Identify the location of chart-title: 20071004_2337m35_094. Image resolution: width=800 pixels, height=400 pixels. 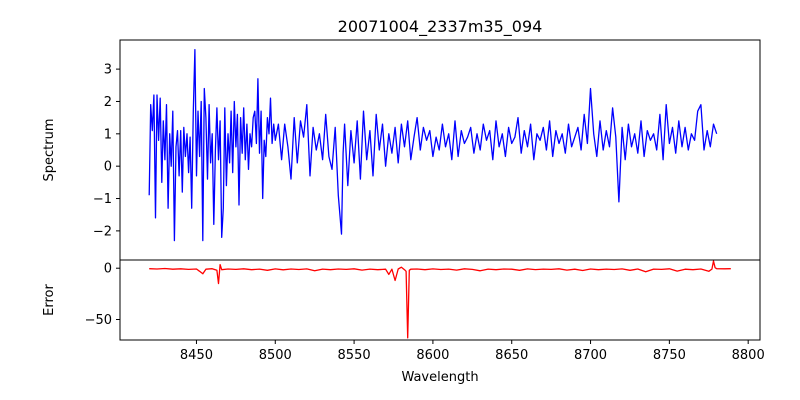
(440, 27).